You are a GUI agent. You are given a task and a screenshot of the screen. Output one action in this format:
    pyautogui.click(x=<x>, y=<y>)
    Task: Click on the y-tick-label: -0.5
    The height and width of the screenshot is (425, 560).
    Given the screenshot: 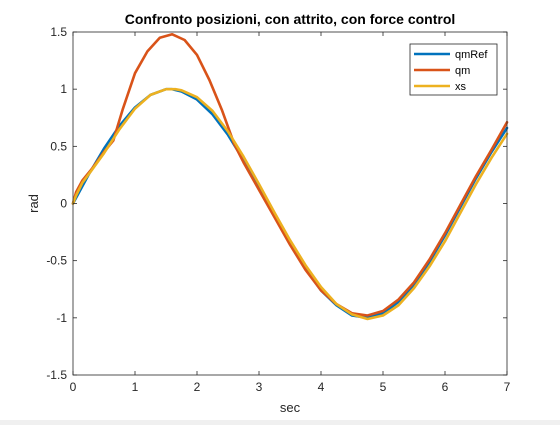 What is the action you would take?
    pyautogui.click(x=56, y=261)
    